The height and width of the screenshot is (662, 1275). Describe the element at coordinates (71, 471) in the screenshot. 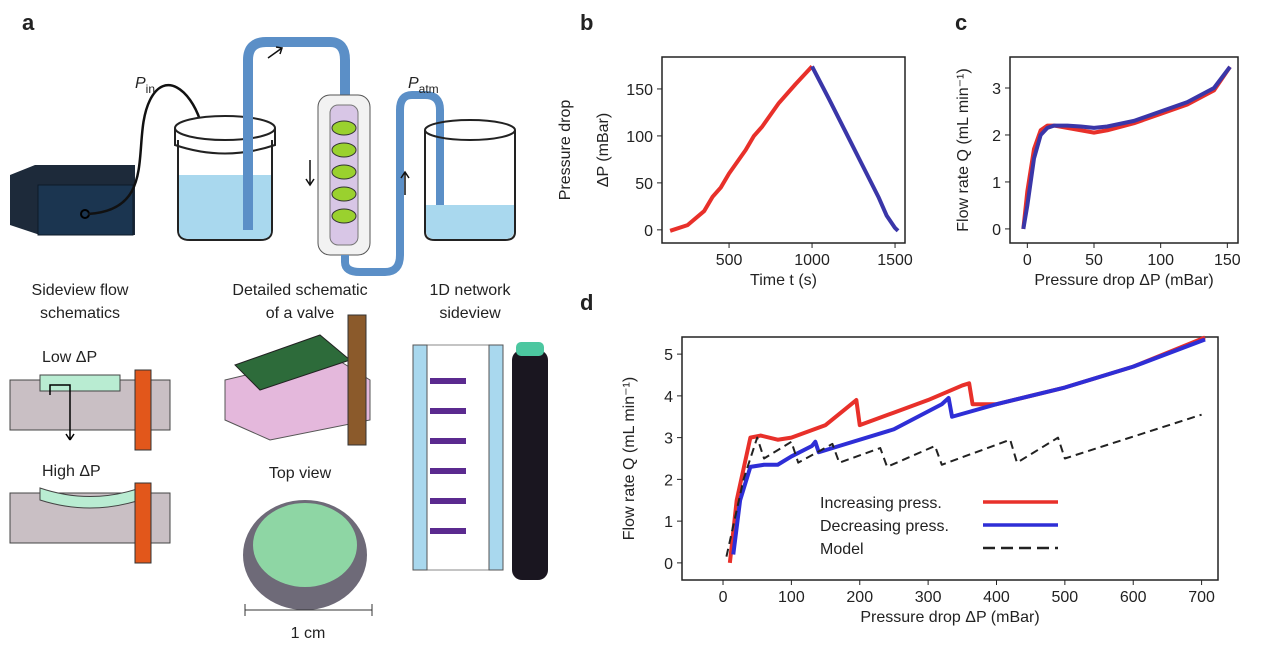

I see `label: High ΔP` at that location.